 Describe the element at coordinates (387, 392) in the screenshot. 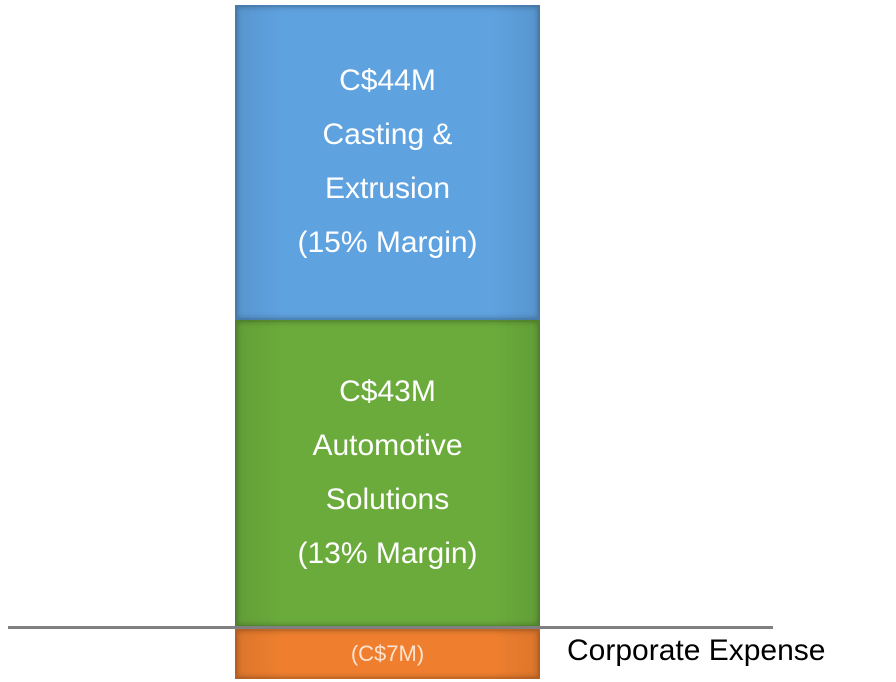

I see `value-label: C$43M` at that location.